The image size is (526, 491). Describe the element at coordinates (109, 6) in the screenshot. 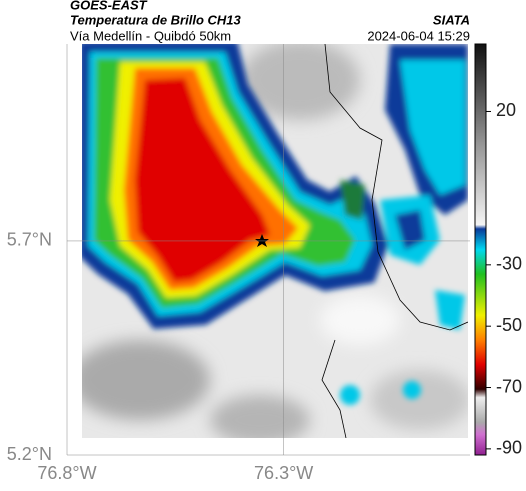

I see `source: GOES-EAST` at that location.